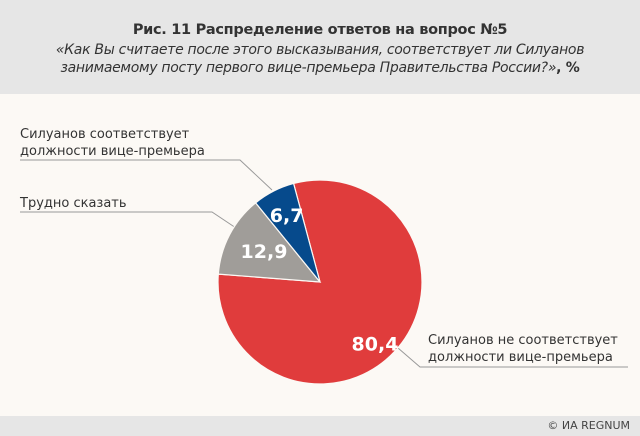  What do you see at coordinates (146, 175) in the screenshot?
I see `leader-line-agree` at bounding box center [146, 175].